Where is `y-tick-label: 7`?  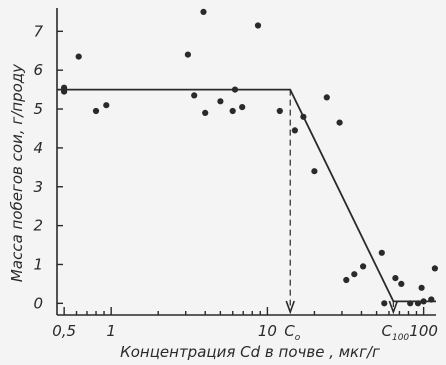
y-tick-label: 7 is located at coordinates (38, 31).